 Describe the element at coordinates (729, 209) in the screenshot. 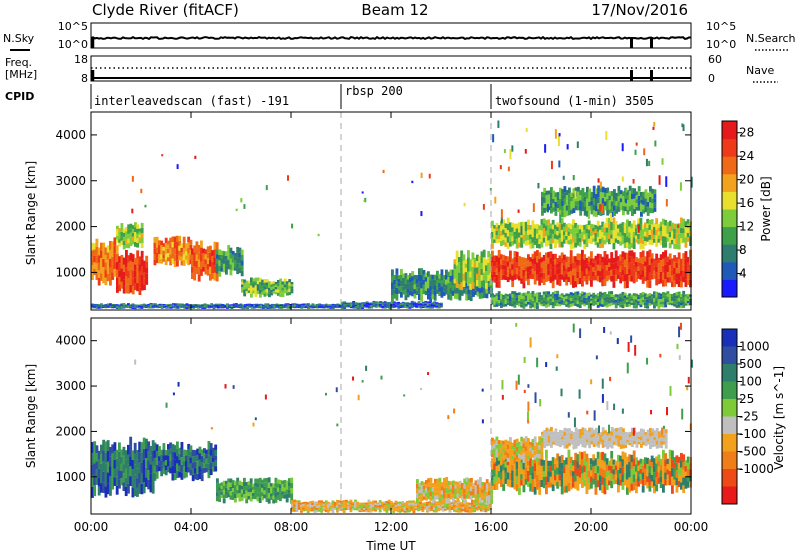

I see `power-colorbar-frame` at that location.